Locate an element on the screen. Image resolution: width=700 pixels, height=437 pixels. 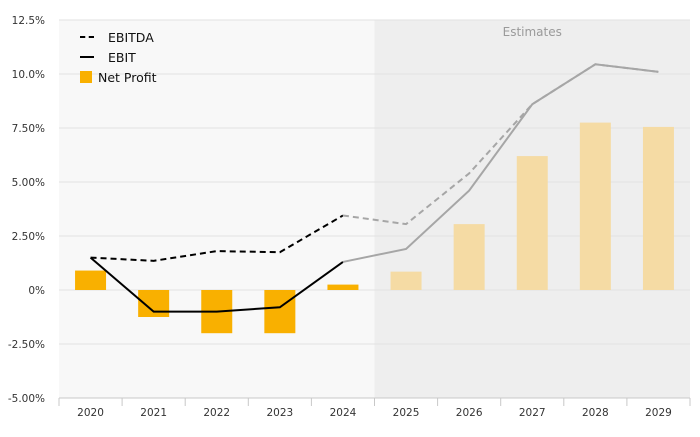
y-tick-label: -2.50% is located at coordinates (26, 345).